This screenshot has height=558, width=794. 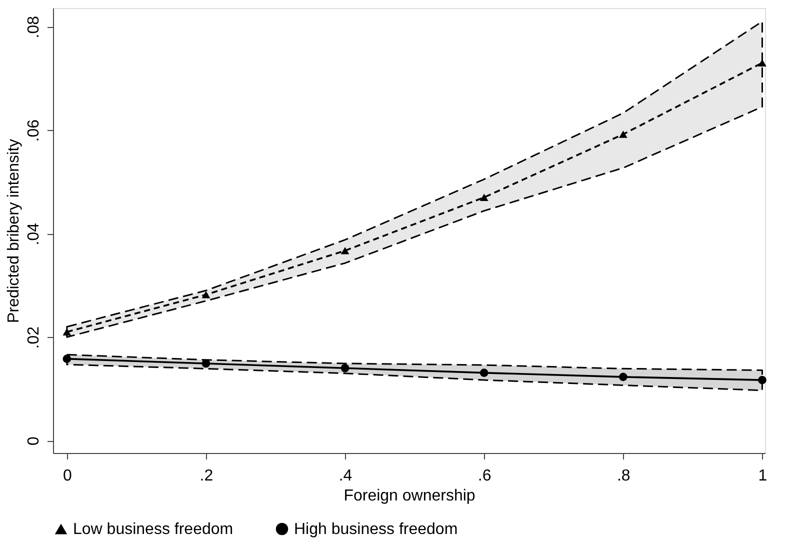 What do you see at coordinates (67, 476) in the screenshot?
I see `x-tick-label: 0` at bounding box center [67, 476].